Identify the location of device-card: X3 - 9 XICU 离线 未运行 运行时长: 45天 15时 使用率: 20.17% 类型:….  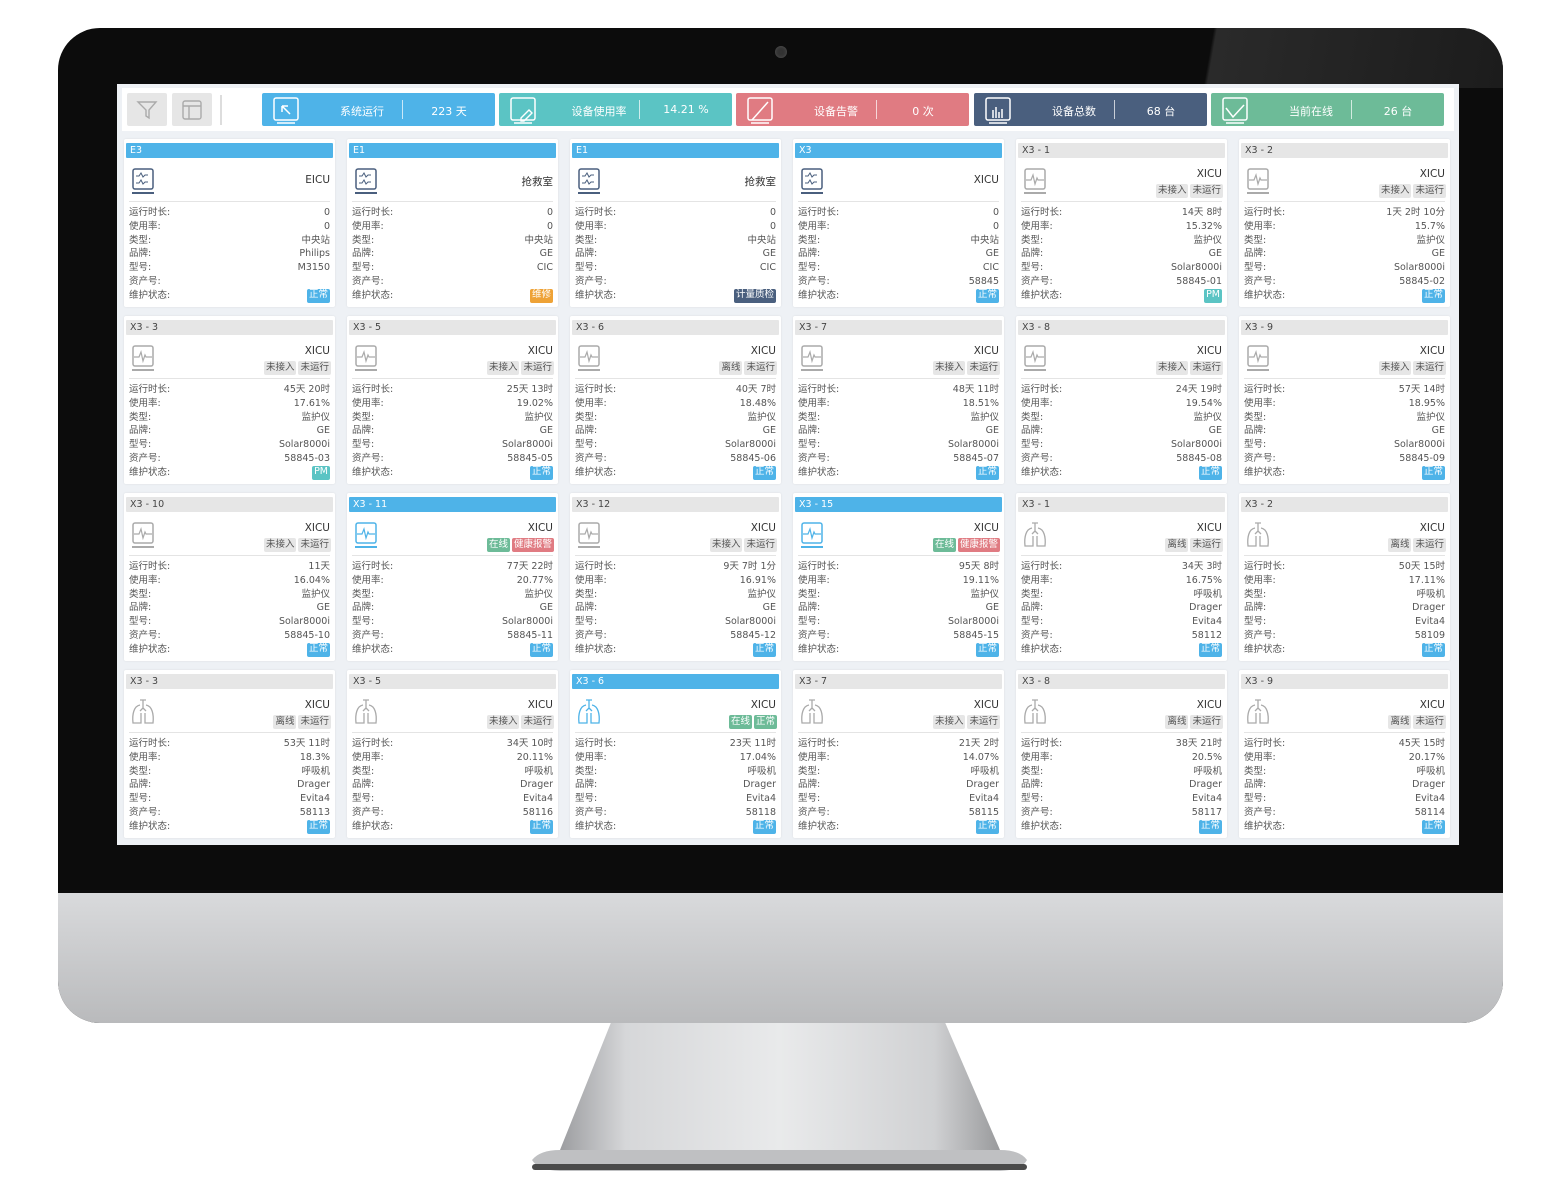
(1344, 754).